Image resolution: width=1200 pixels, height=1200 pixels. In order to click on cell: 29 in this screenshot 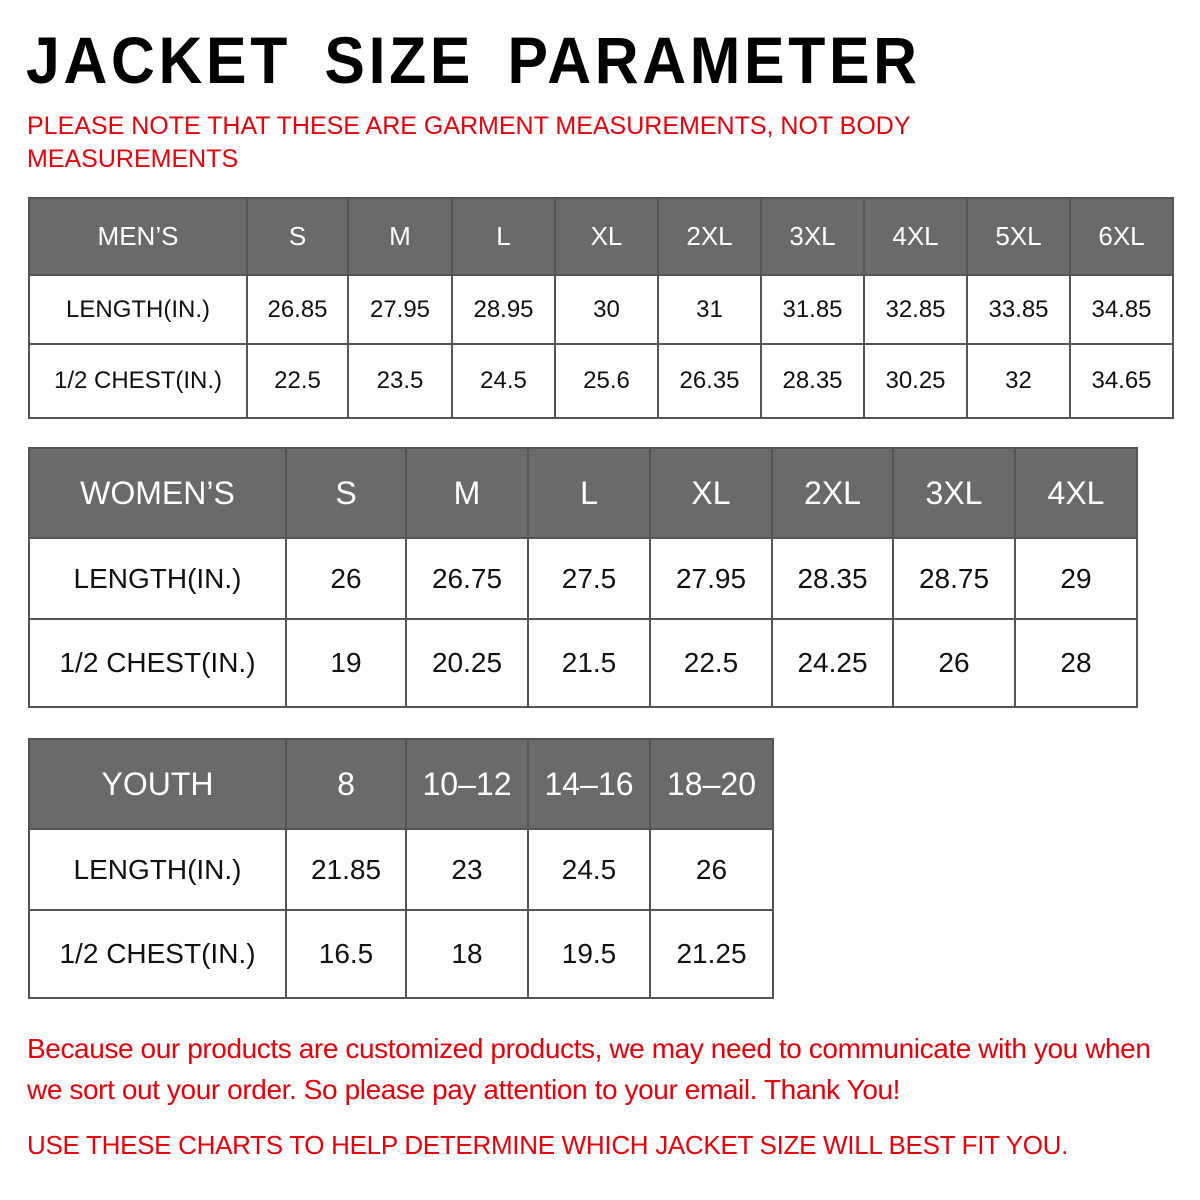, I will do `click(1076, 578)`.